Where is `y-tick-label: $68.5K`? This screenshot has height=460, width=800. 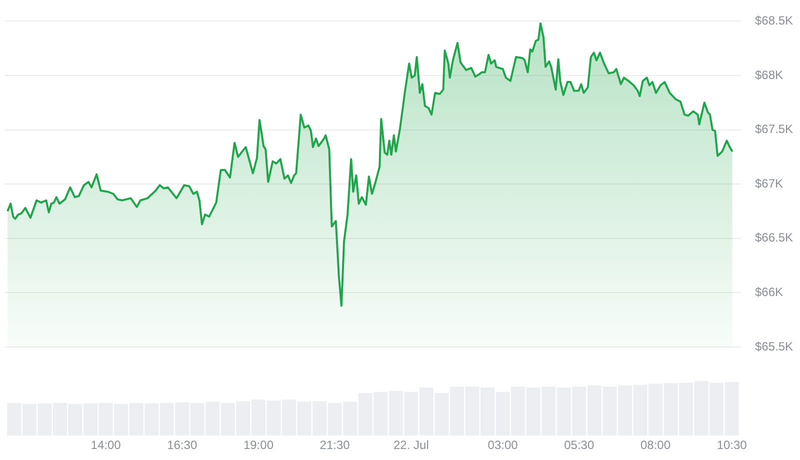
y-tick-label: $68.5K is located at coordinates (774, 21).